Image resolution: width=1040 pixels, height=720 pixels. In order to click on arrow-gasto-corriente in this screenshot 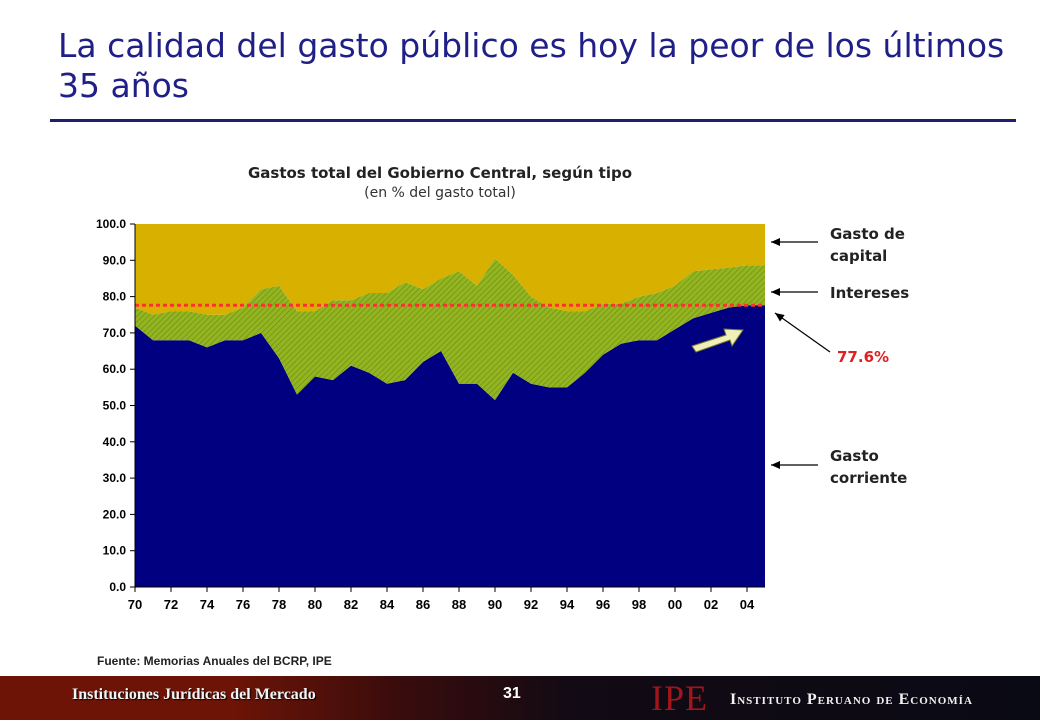, I will do `click(794, 465)`.